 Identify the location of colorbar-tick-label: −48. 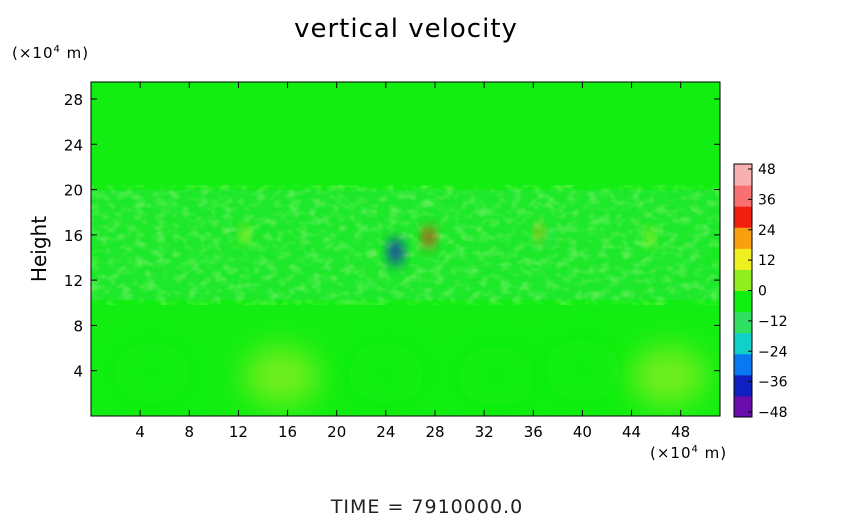
(773, 413).